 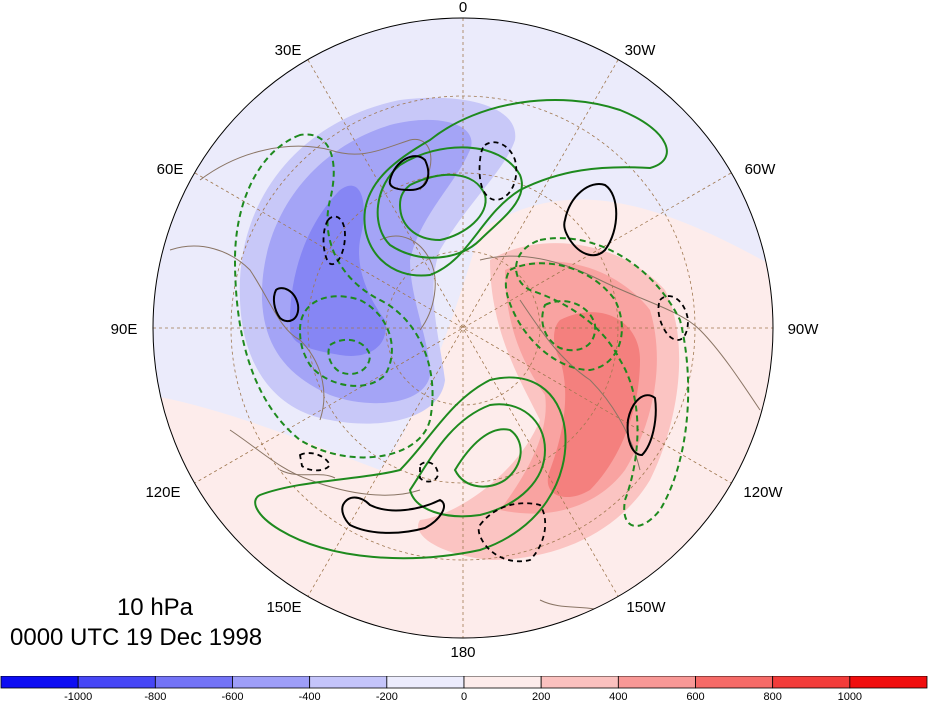 I want to click on colorbar: -1000 -800 -600 -400 -200 0 200 400 600 800 1000, so click(x=464, y=689).